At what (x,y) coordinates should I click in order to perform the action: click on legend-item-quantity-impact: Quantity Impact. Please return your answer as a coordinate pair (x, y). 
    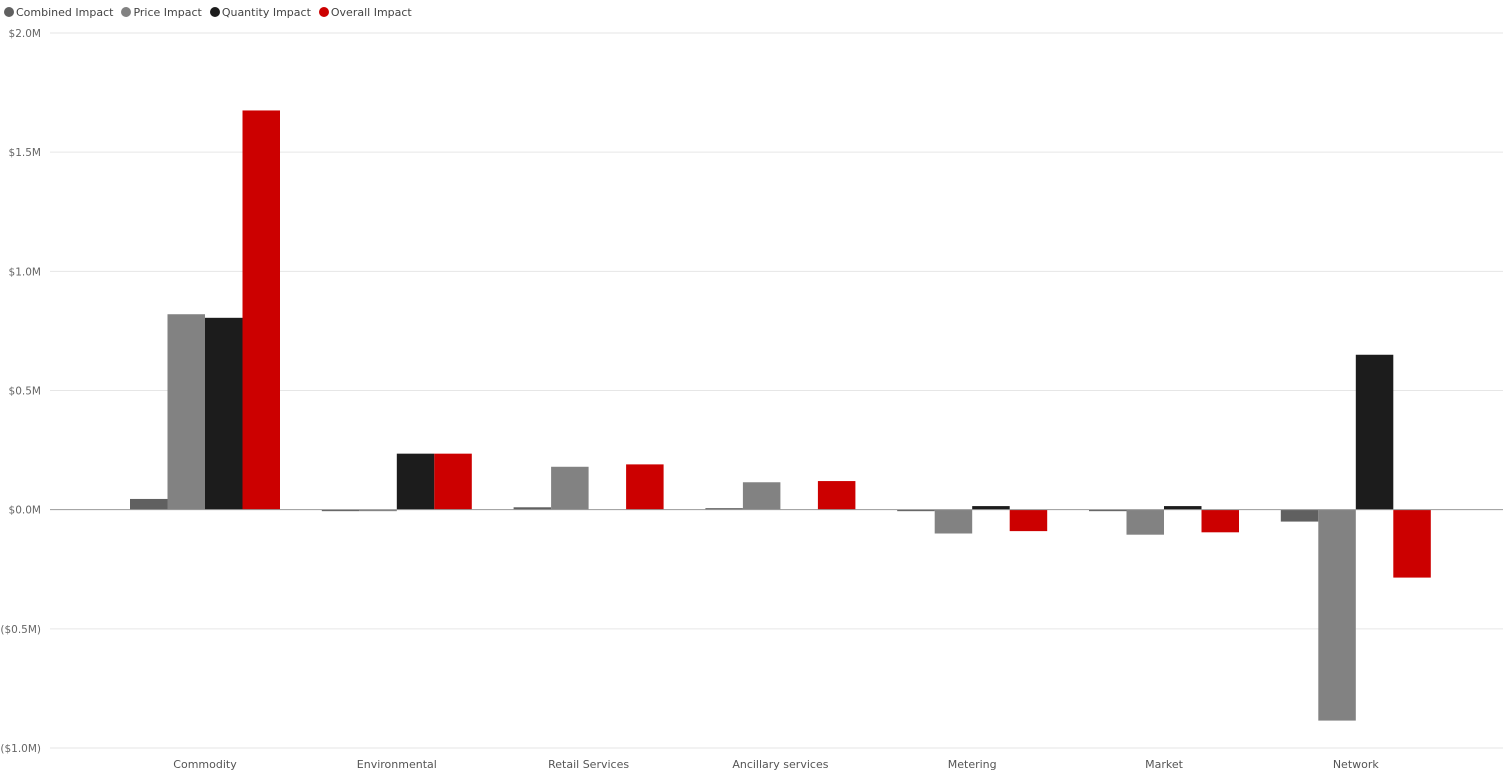
    Looking at the image, I should click on (260, 12).